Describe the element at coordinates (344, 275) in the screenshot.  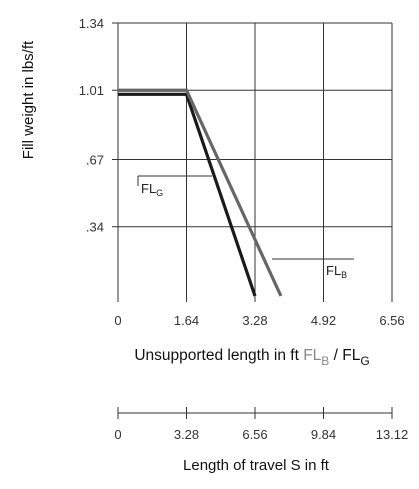
I see `series-label-fl-b-sub: B` at that location.